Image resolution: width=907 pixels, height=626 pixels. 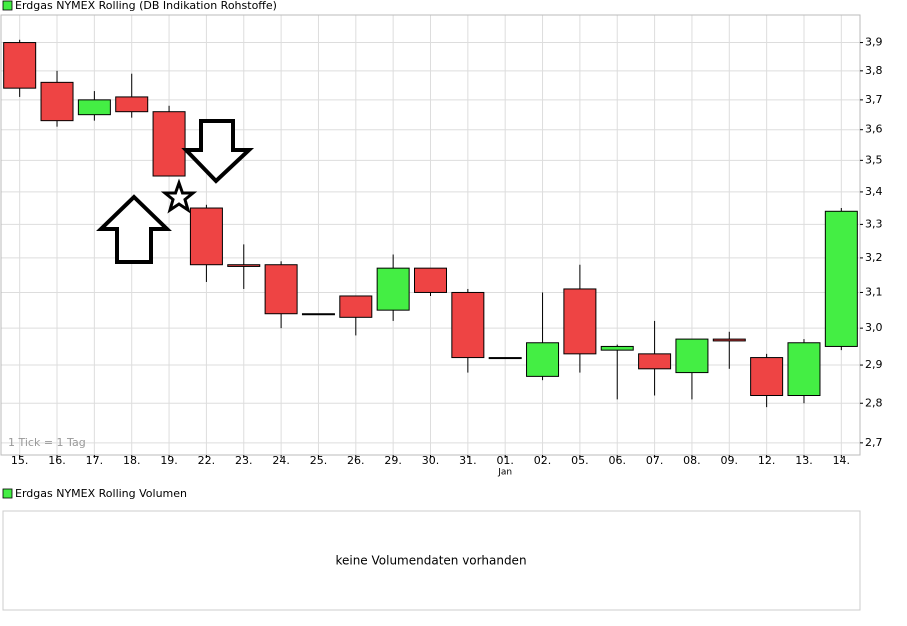 I want to click on y-tick-label: 3,4, so click(x=874, y=191).